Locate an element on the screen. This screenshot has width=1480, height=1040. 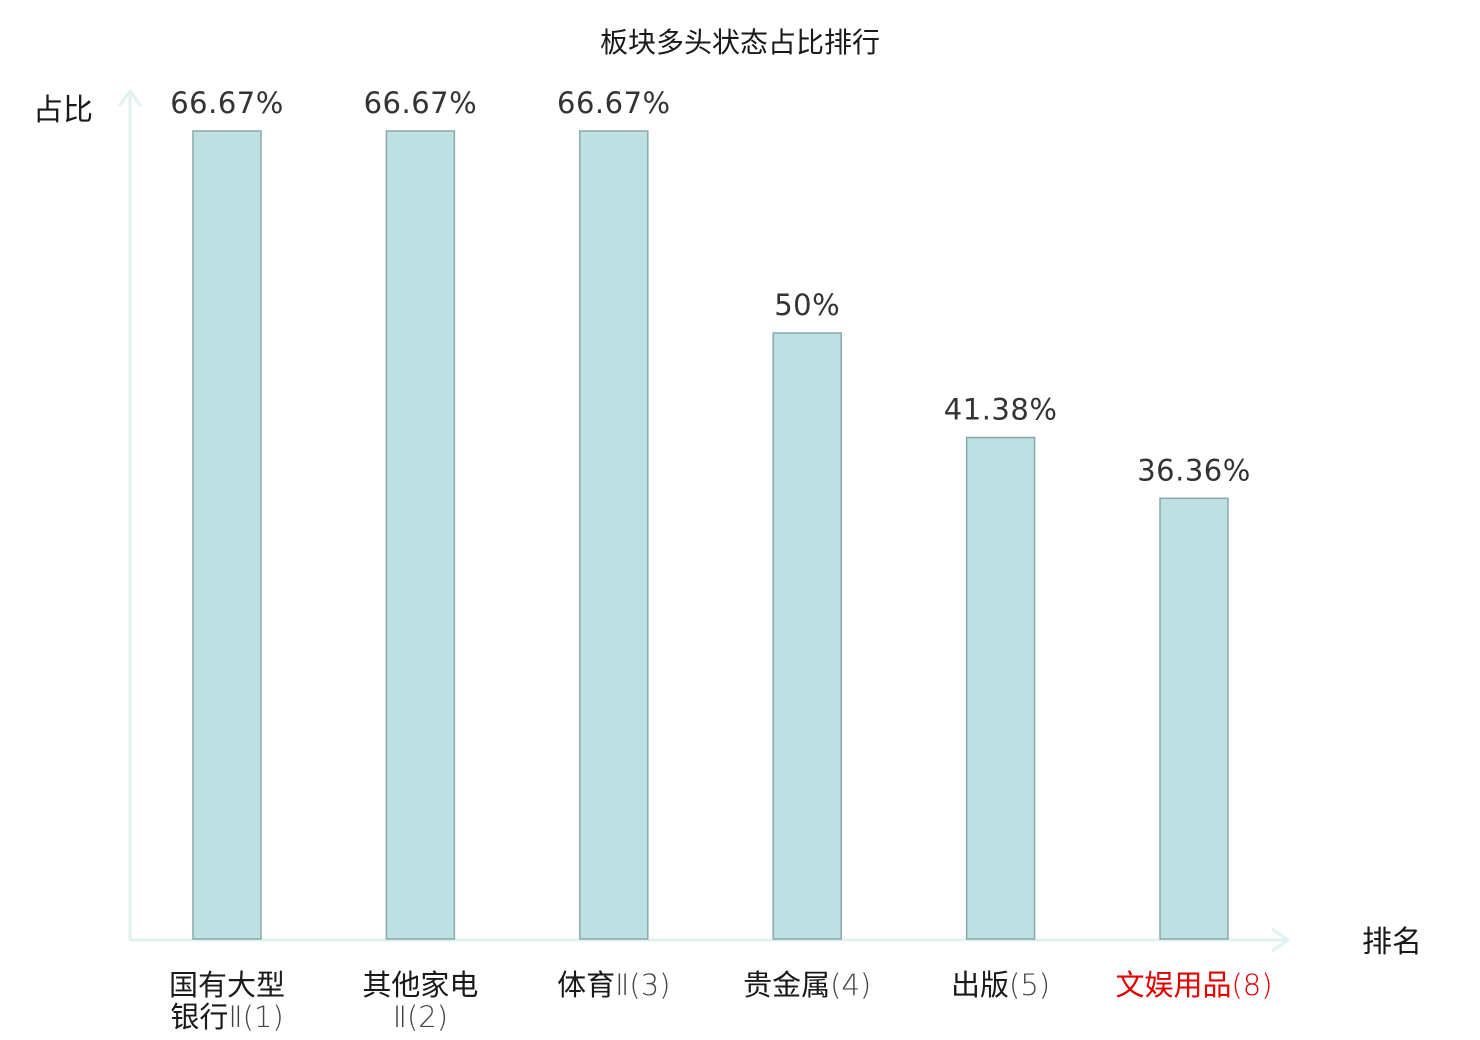
y-axis-arrow is located at coordinates (130, 97).